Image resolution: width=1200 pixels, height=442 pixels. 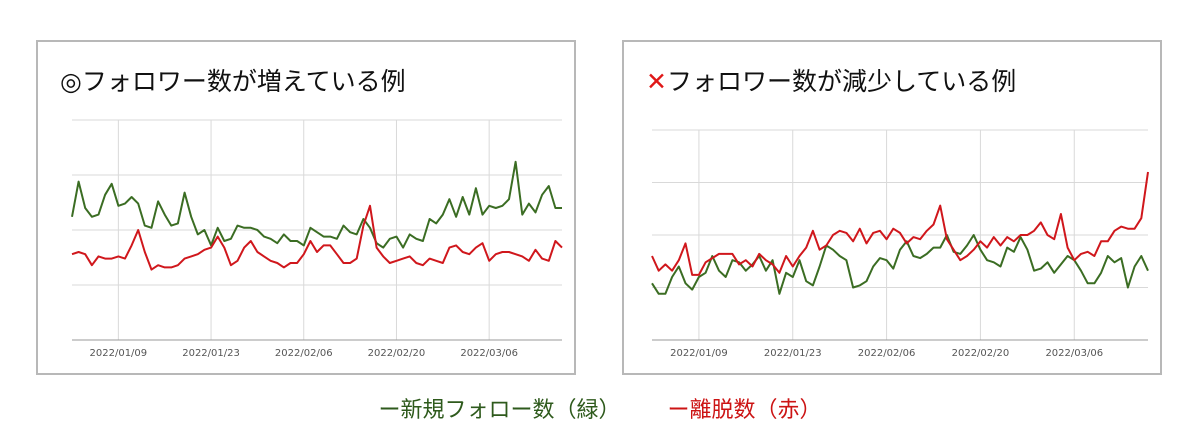 I want to click on title-text-right: フォロワー数が減少している例, so click(x=841, y=81).